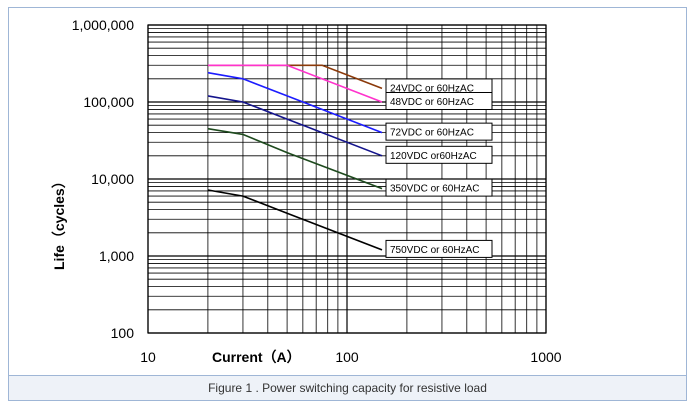 Image resolution: width=699 pixels, height=411 pixels. I want to click on y-tick-label: 100,000, so click(108, 102).